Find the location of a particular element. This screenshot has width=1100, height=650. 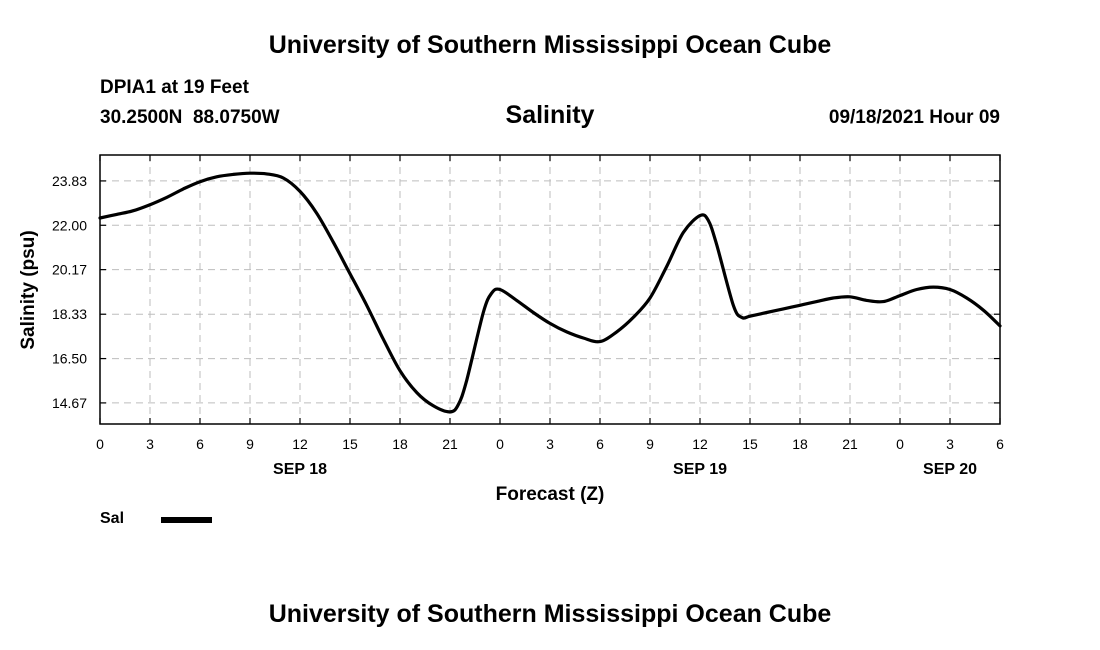

y-tick-label: 22.00 is located at coordinates (69, 225).